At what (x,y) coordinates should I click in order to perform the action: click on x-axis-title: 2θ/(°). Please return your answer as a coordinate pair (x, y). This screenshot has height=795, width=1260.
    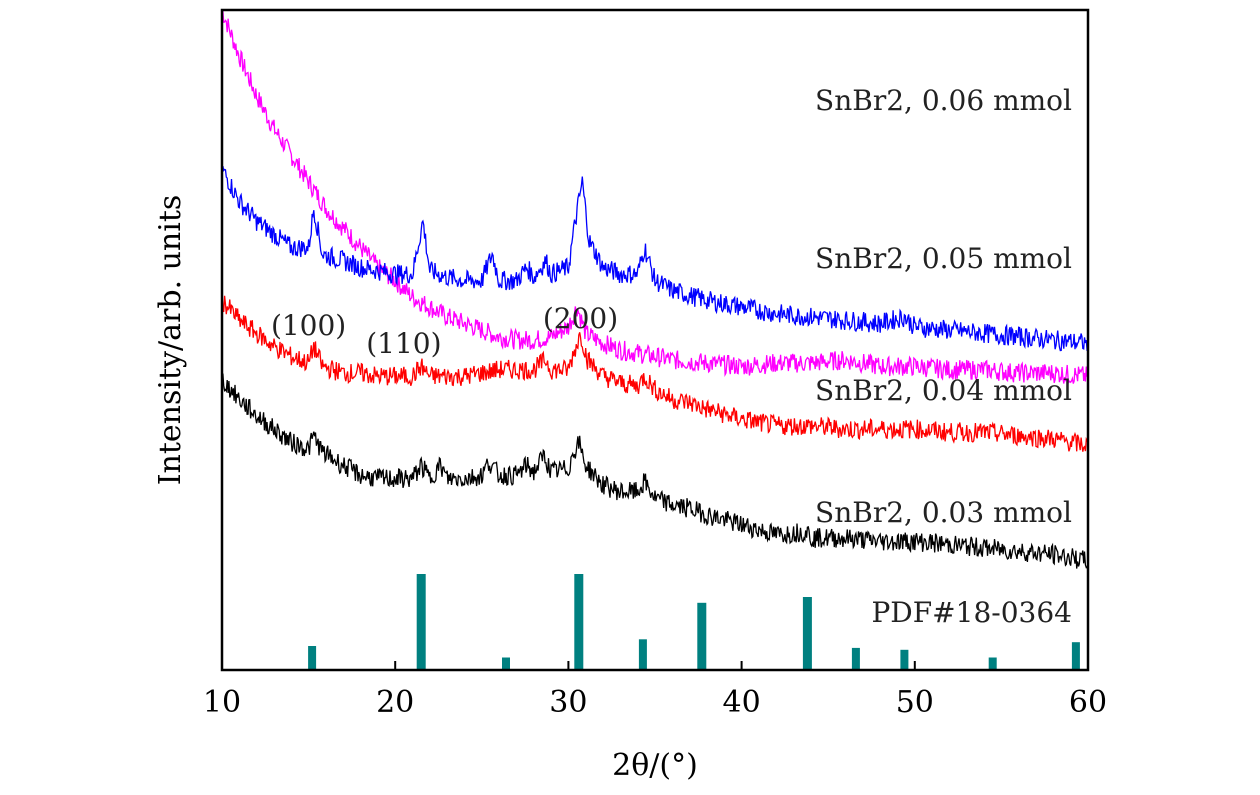
    Looking at the image, I should click on (655, 765).